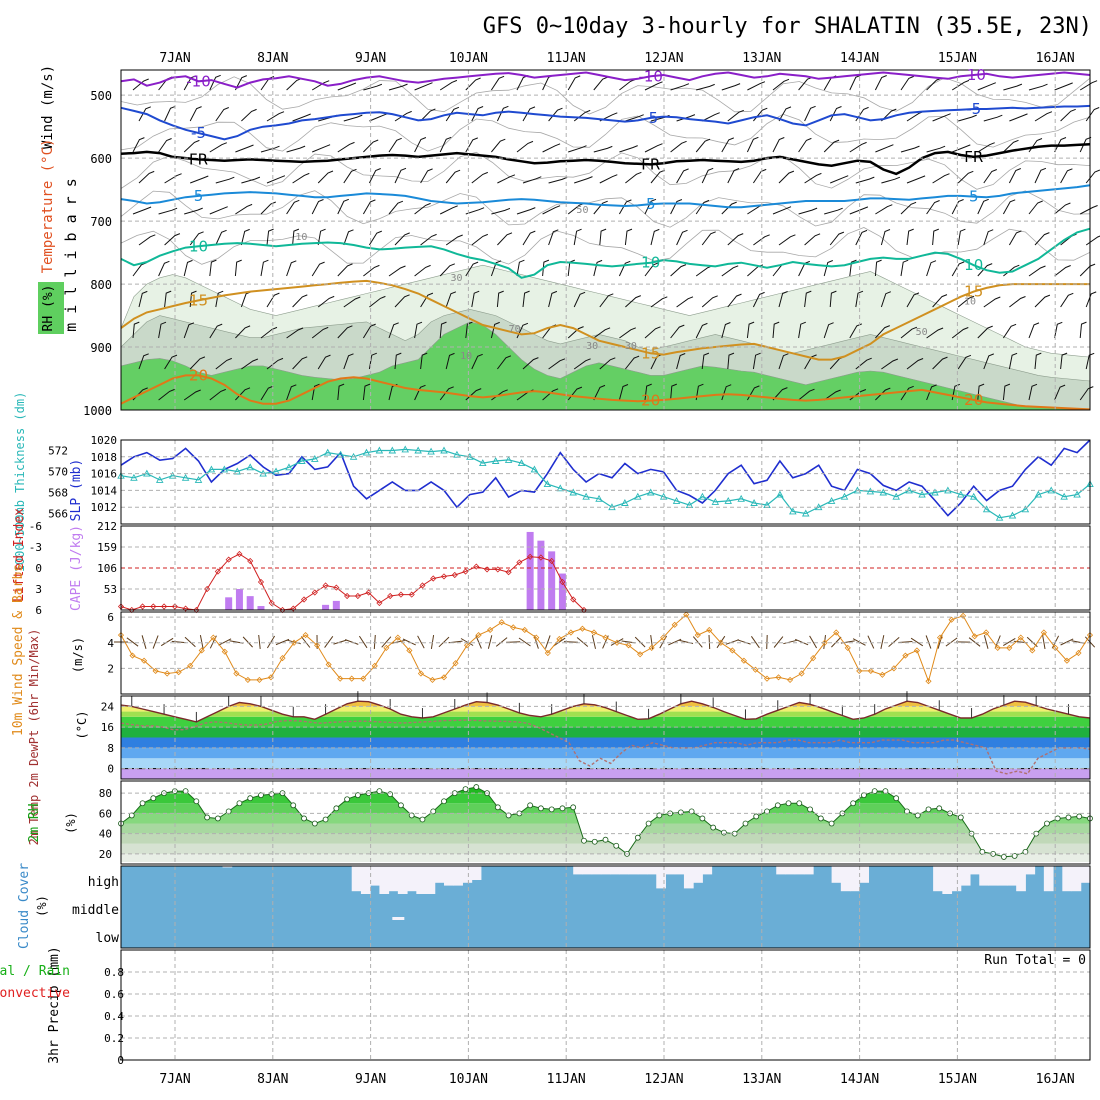  What do you see at coordinates (650, 164) in the screenshot?
I see `temp-contour-label: FR` at bounding box center [650, 164].